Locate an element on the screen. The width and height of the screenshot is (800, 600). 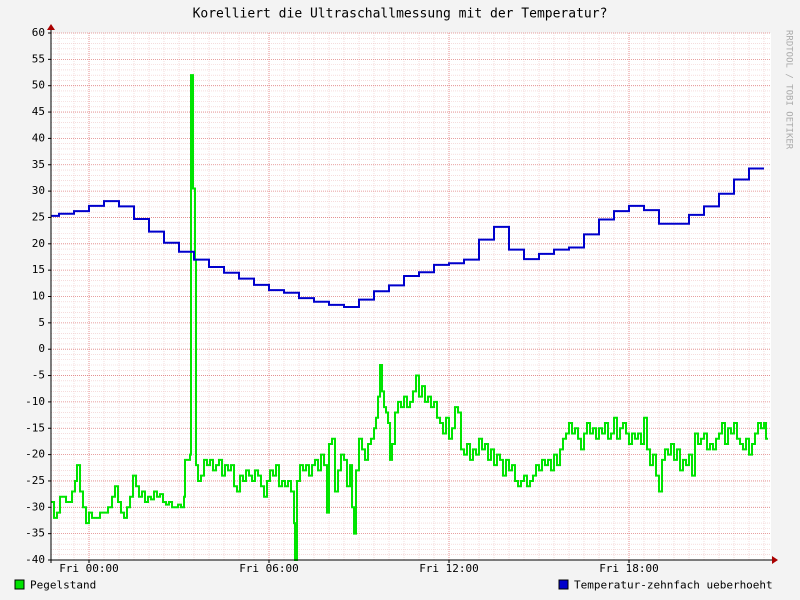
y-tick-label: -10 is located at coordinates (35, 401).